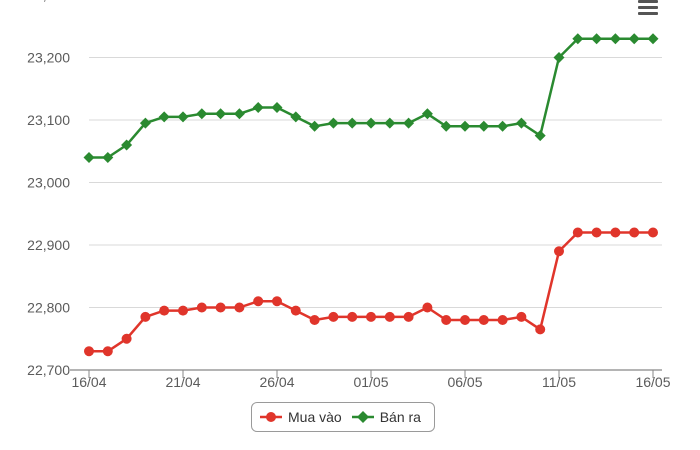  What do you see at coordinates (315, 417) in the screenshot?
I see `legend-label: Mua vào` at bounding box center [315, 417].